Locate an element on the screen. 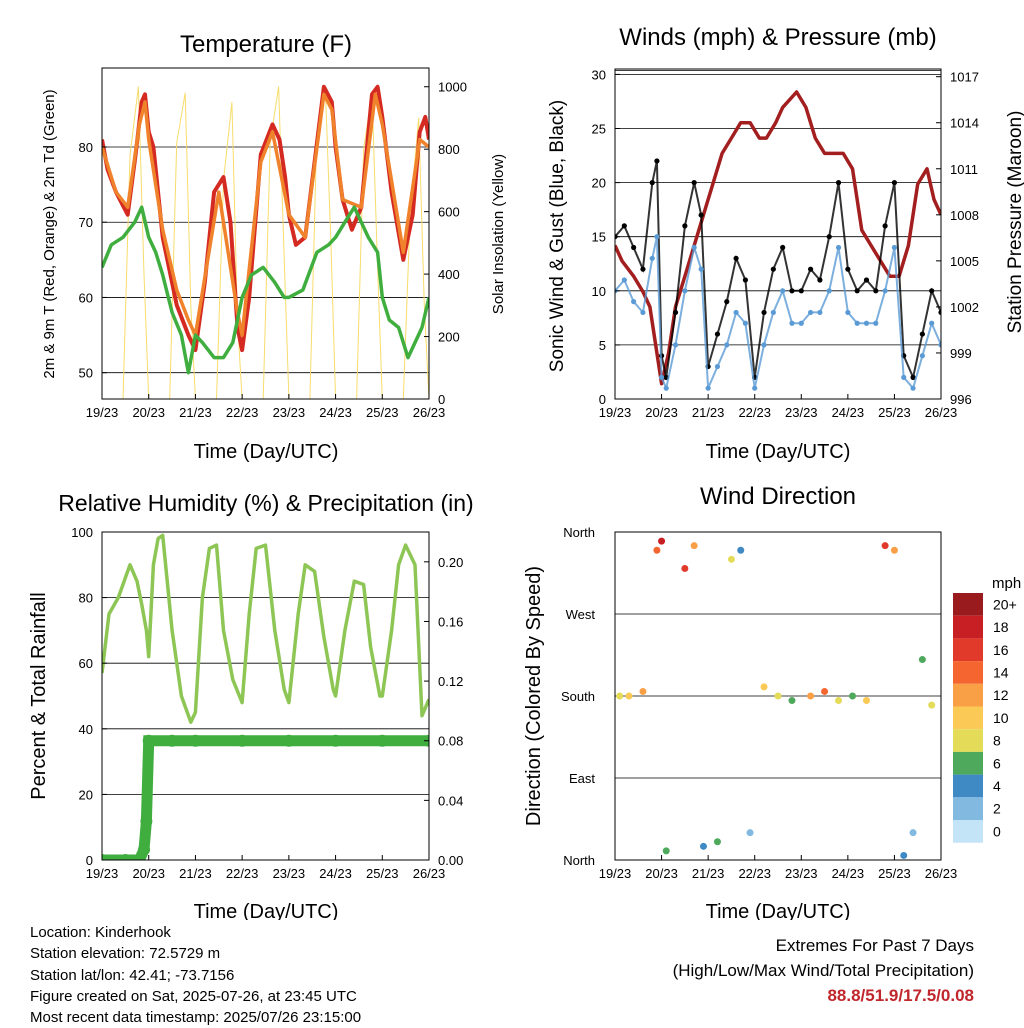 The image size is (1024, 1028). winds-plot-frame is located at coordinates (778, 234).